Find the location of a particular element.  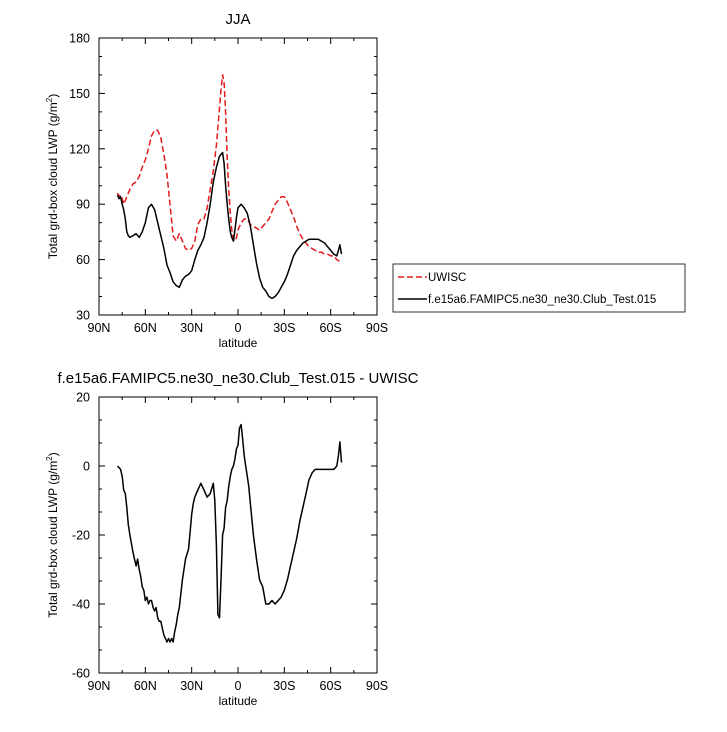

chart1-y-tick-label: 30 is located at coordinates (83, 316).